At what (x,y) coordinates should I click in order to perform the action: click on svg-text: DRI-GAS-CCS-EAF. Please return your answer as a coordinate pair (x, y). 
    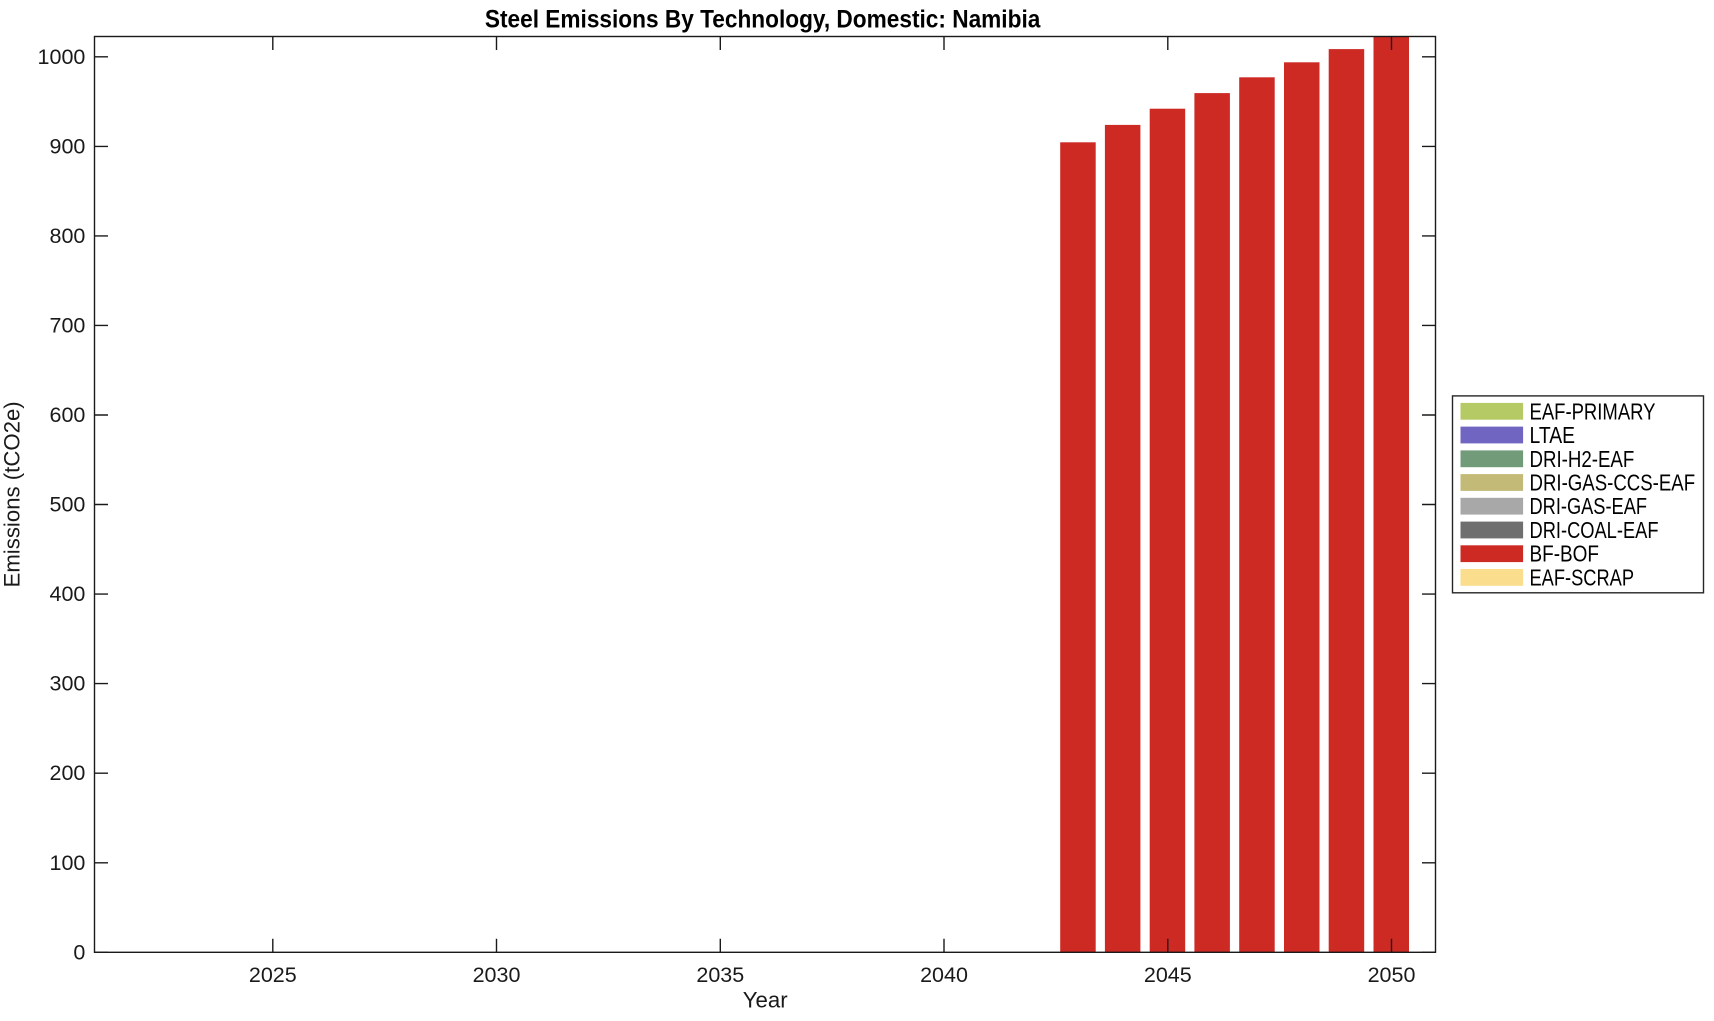
    Looking at the image, I should click on (1613, 483).